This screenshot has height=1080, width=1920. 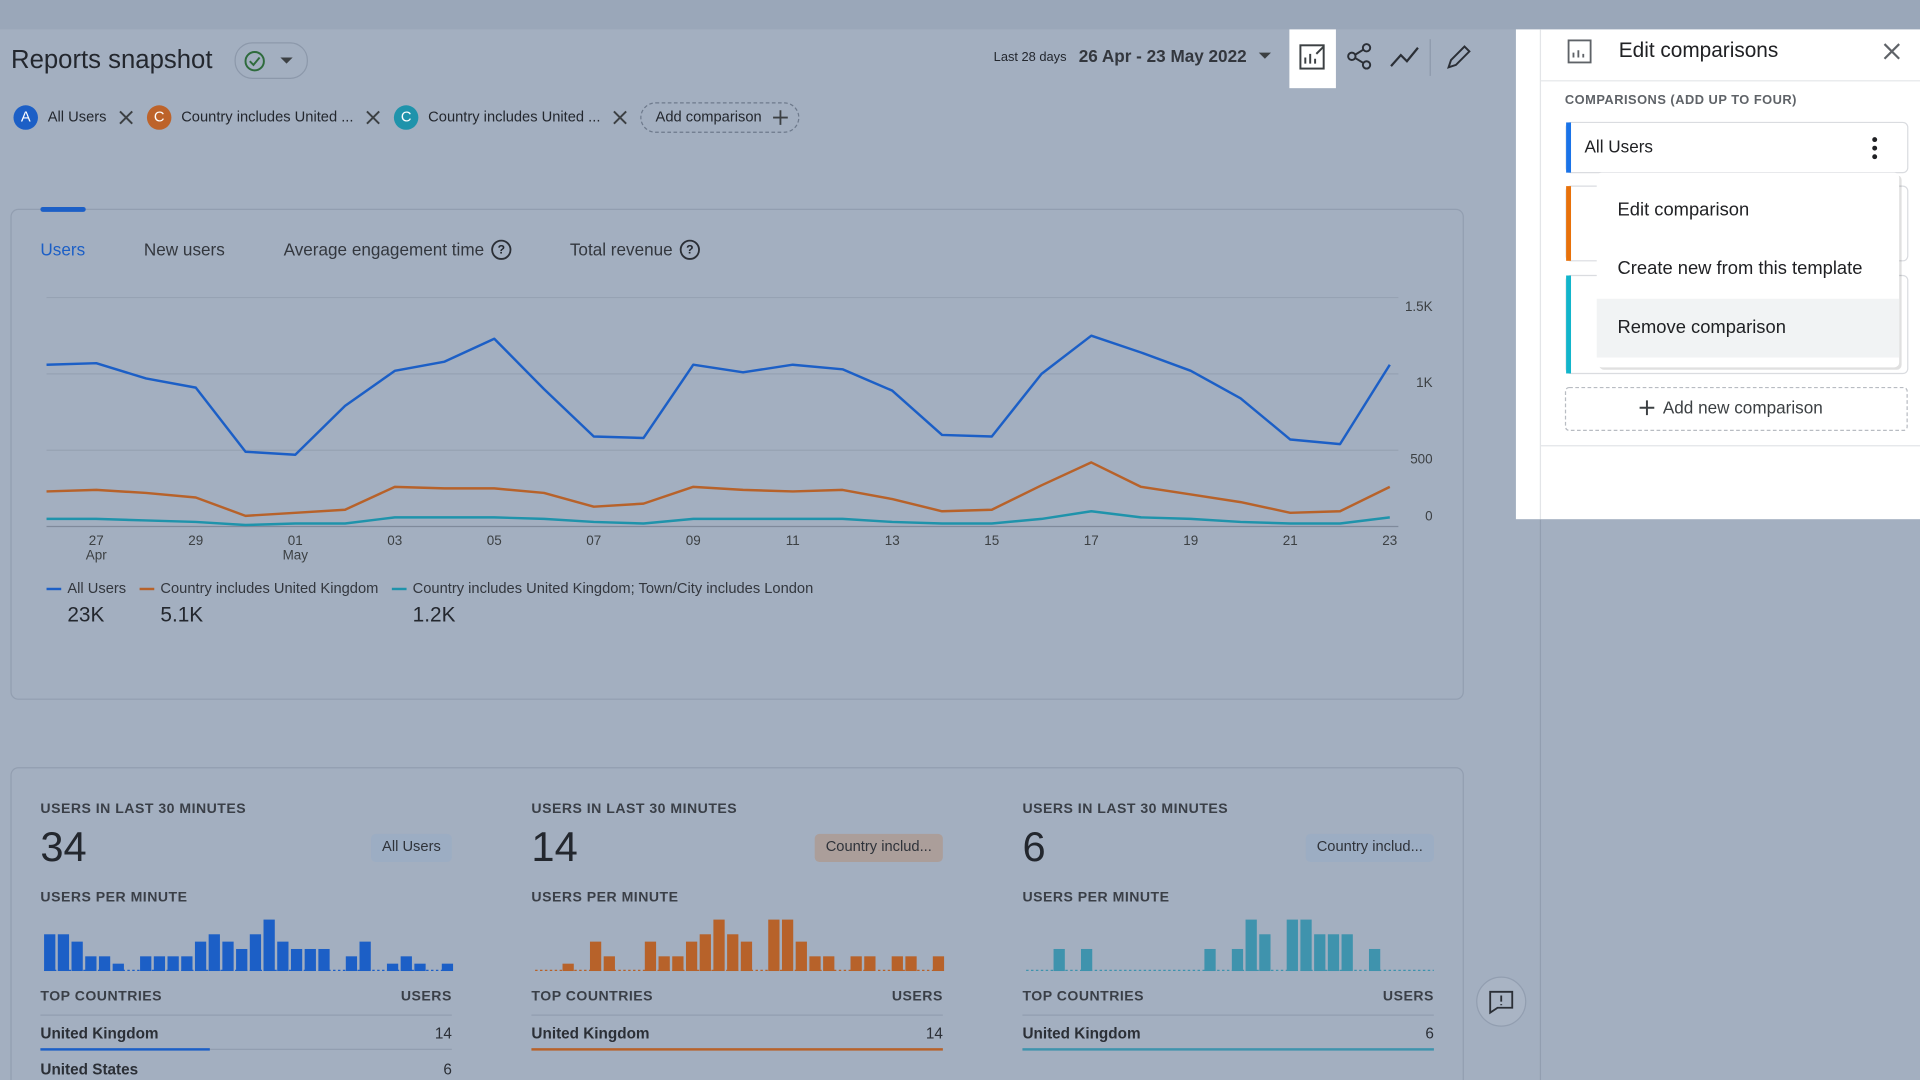 What do you see at coordinates (1684, 208) in the screenshot?
I see `menu-item: Edit comparison` at bounding box center [1684, 208].